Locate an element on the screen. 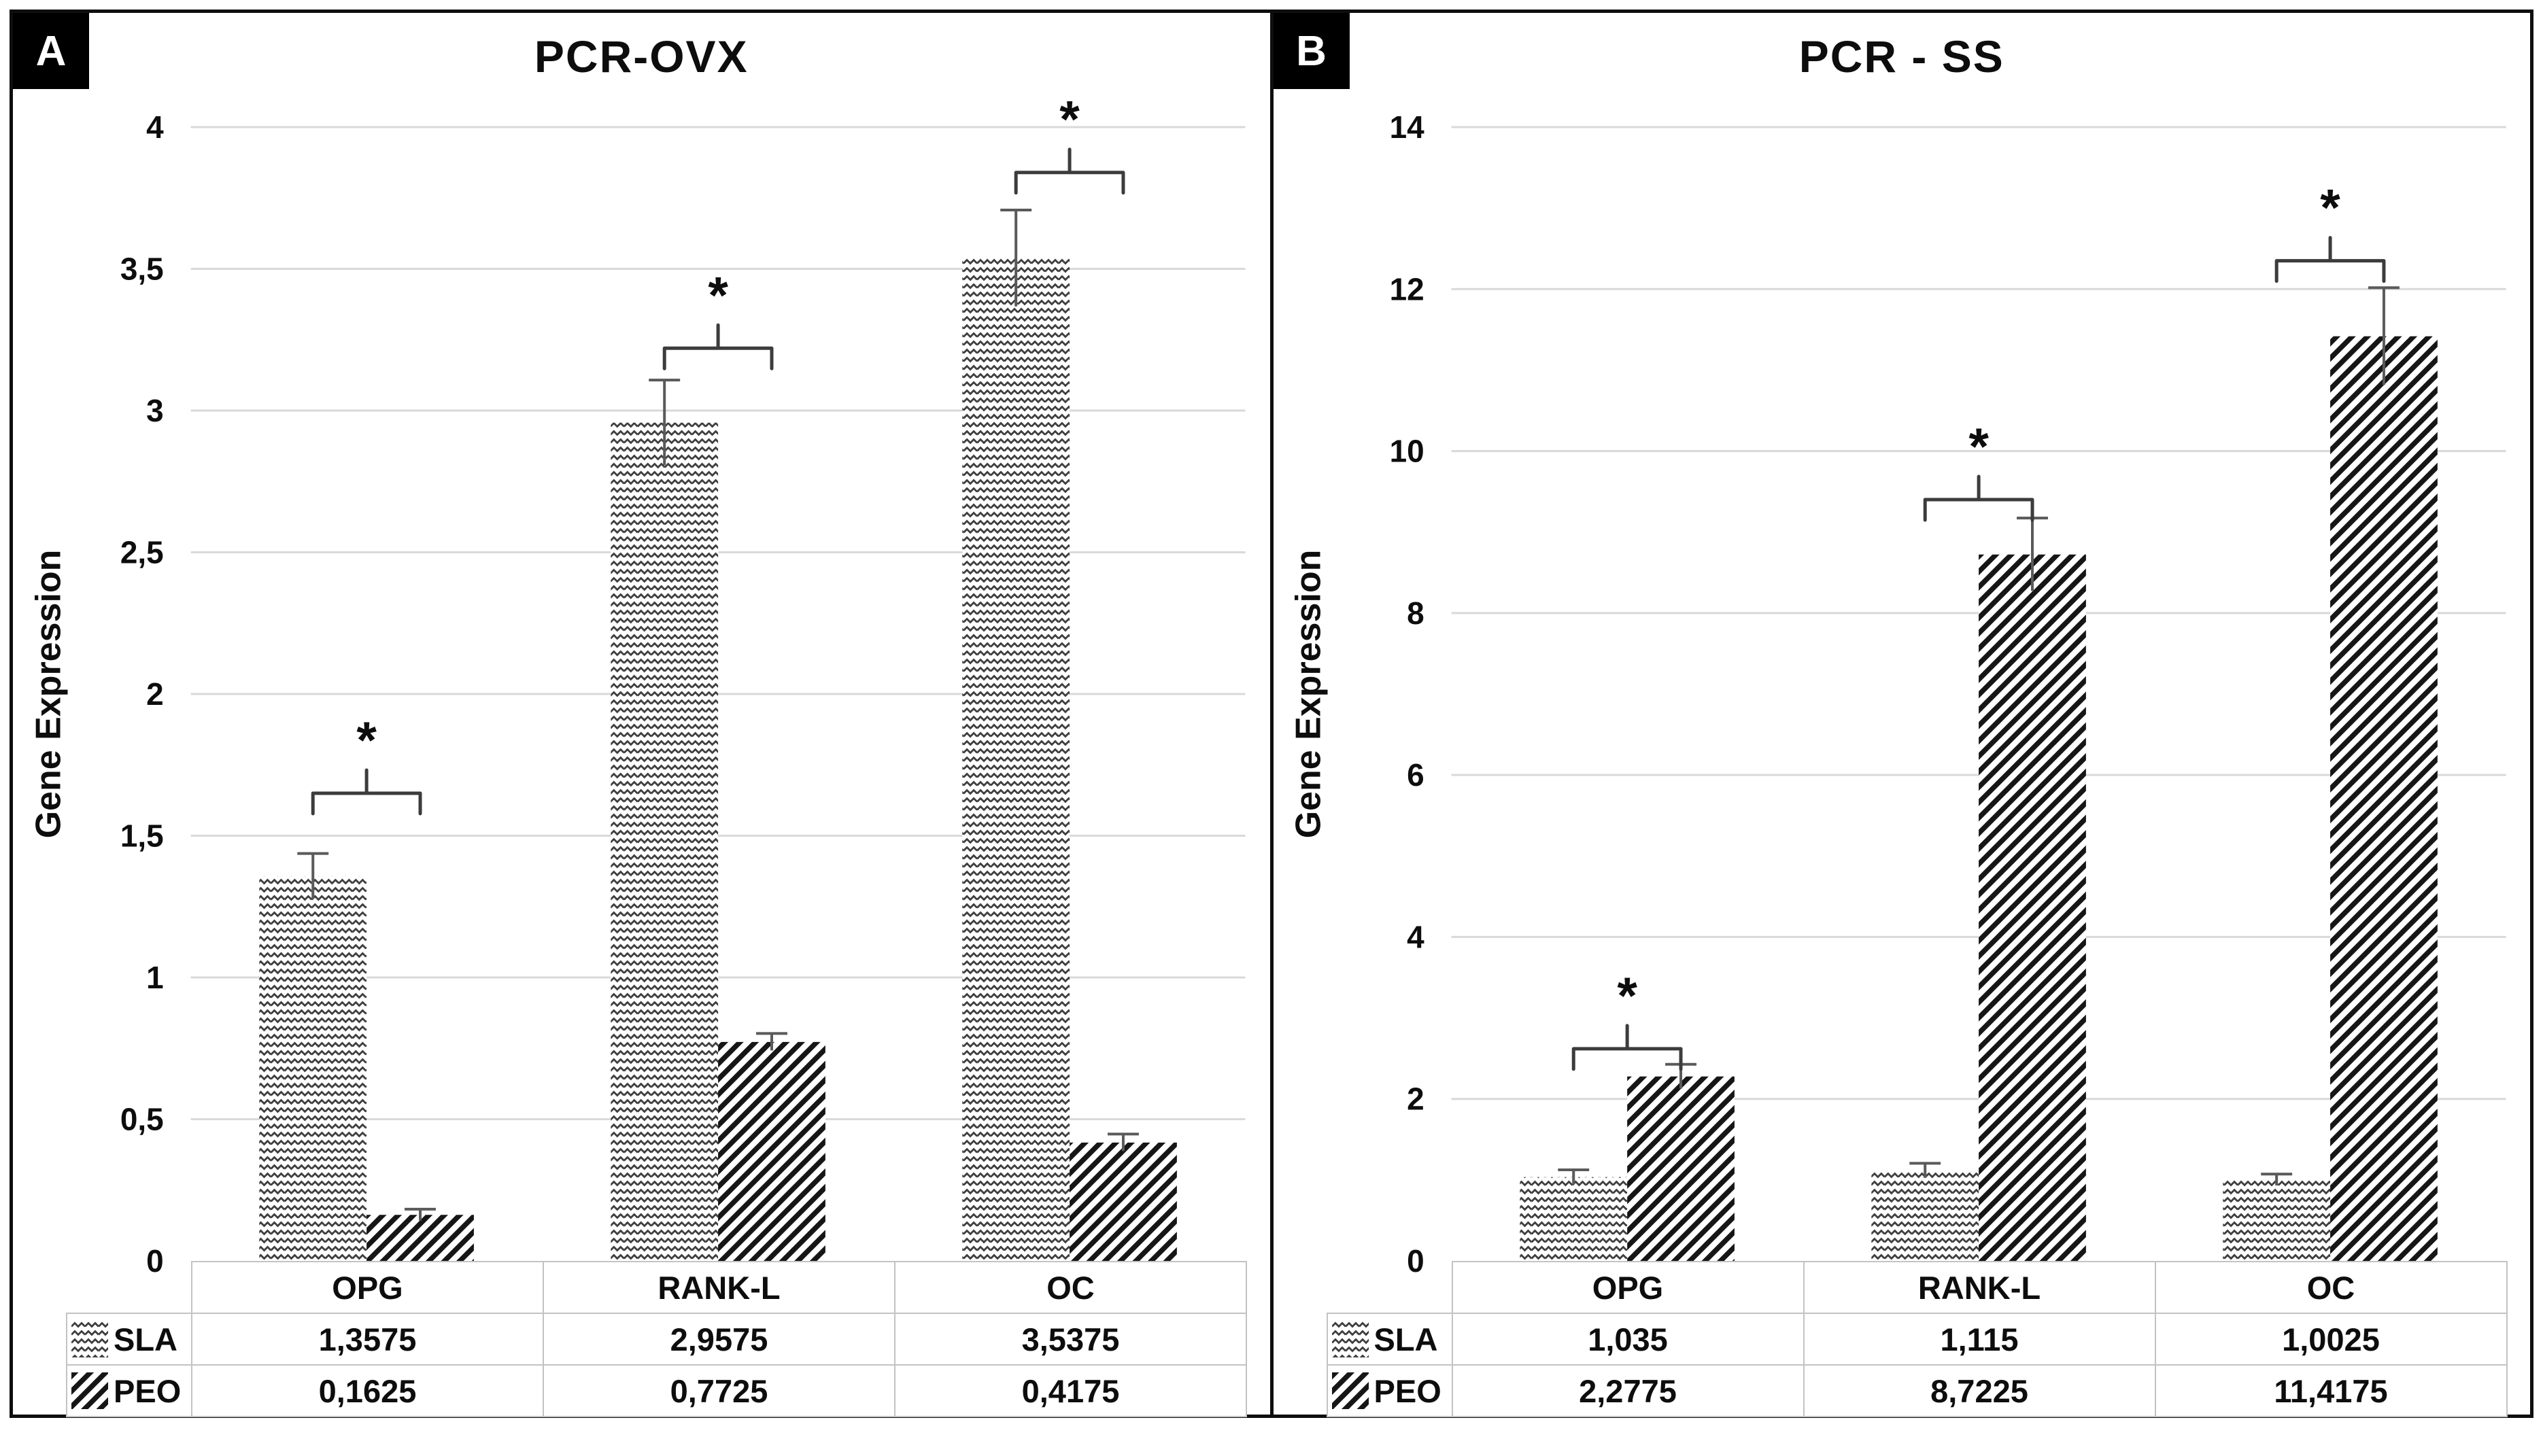 This screenshot has height=1456, width=2543. value-cell: 0,4175 is located at coordinates (1070, 1391).